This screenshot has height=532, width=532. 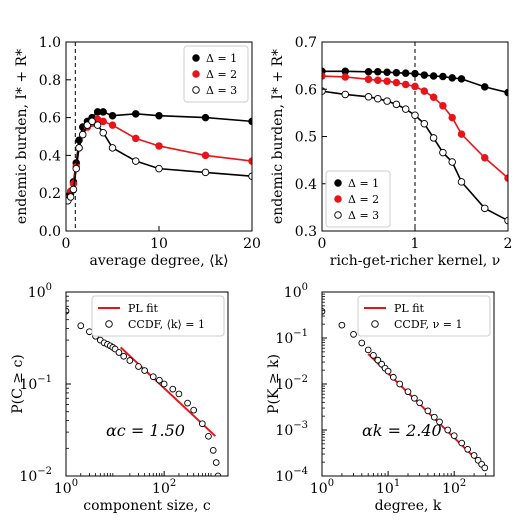 I want to click on y-tick-label: 10⁰, so click(x=296, y=291).